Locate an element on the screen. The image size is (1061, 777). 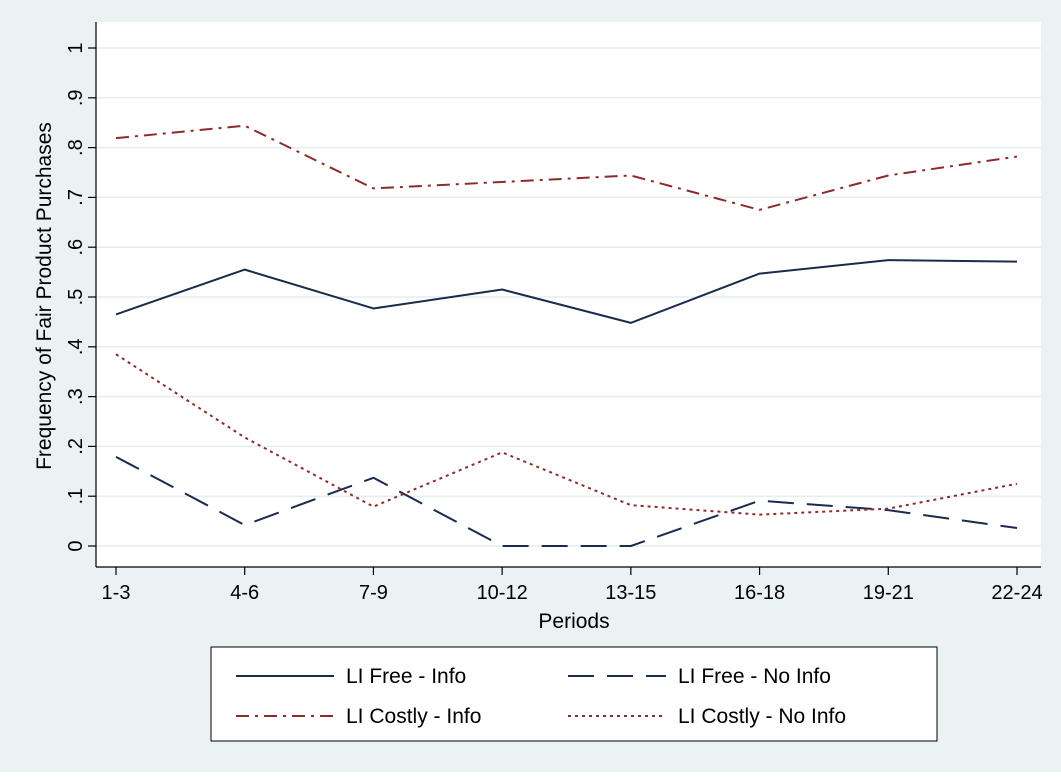
x-axis-ticks: 1-3 4-6 7-9 10-12 13-15 16-18 19-21 22-24 is located at coordinates (572, 585).